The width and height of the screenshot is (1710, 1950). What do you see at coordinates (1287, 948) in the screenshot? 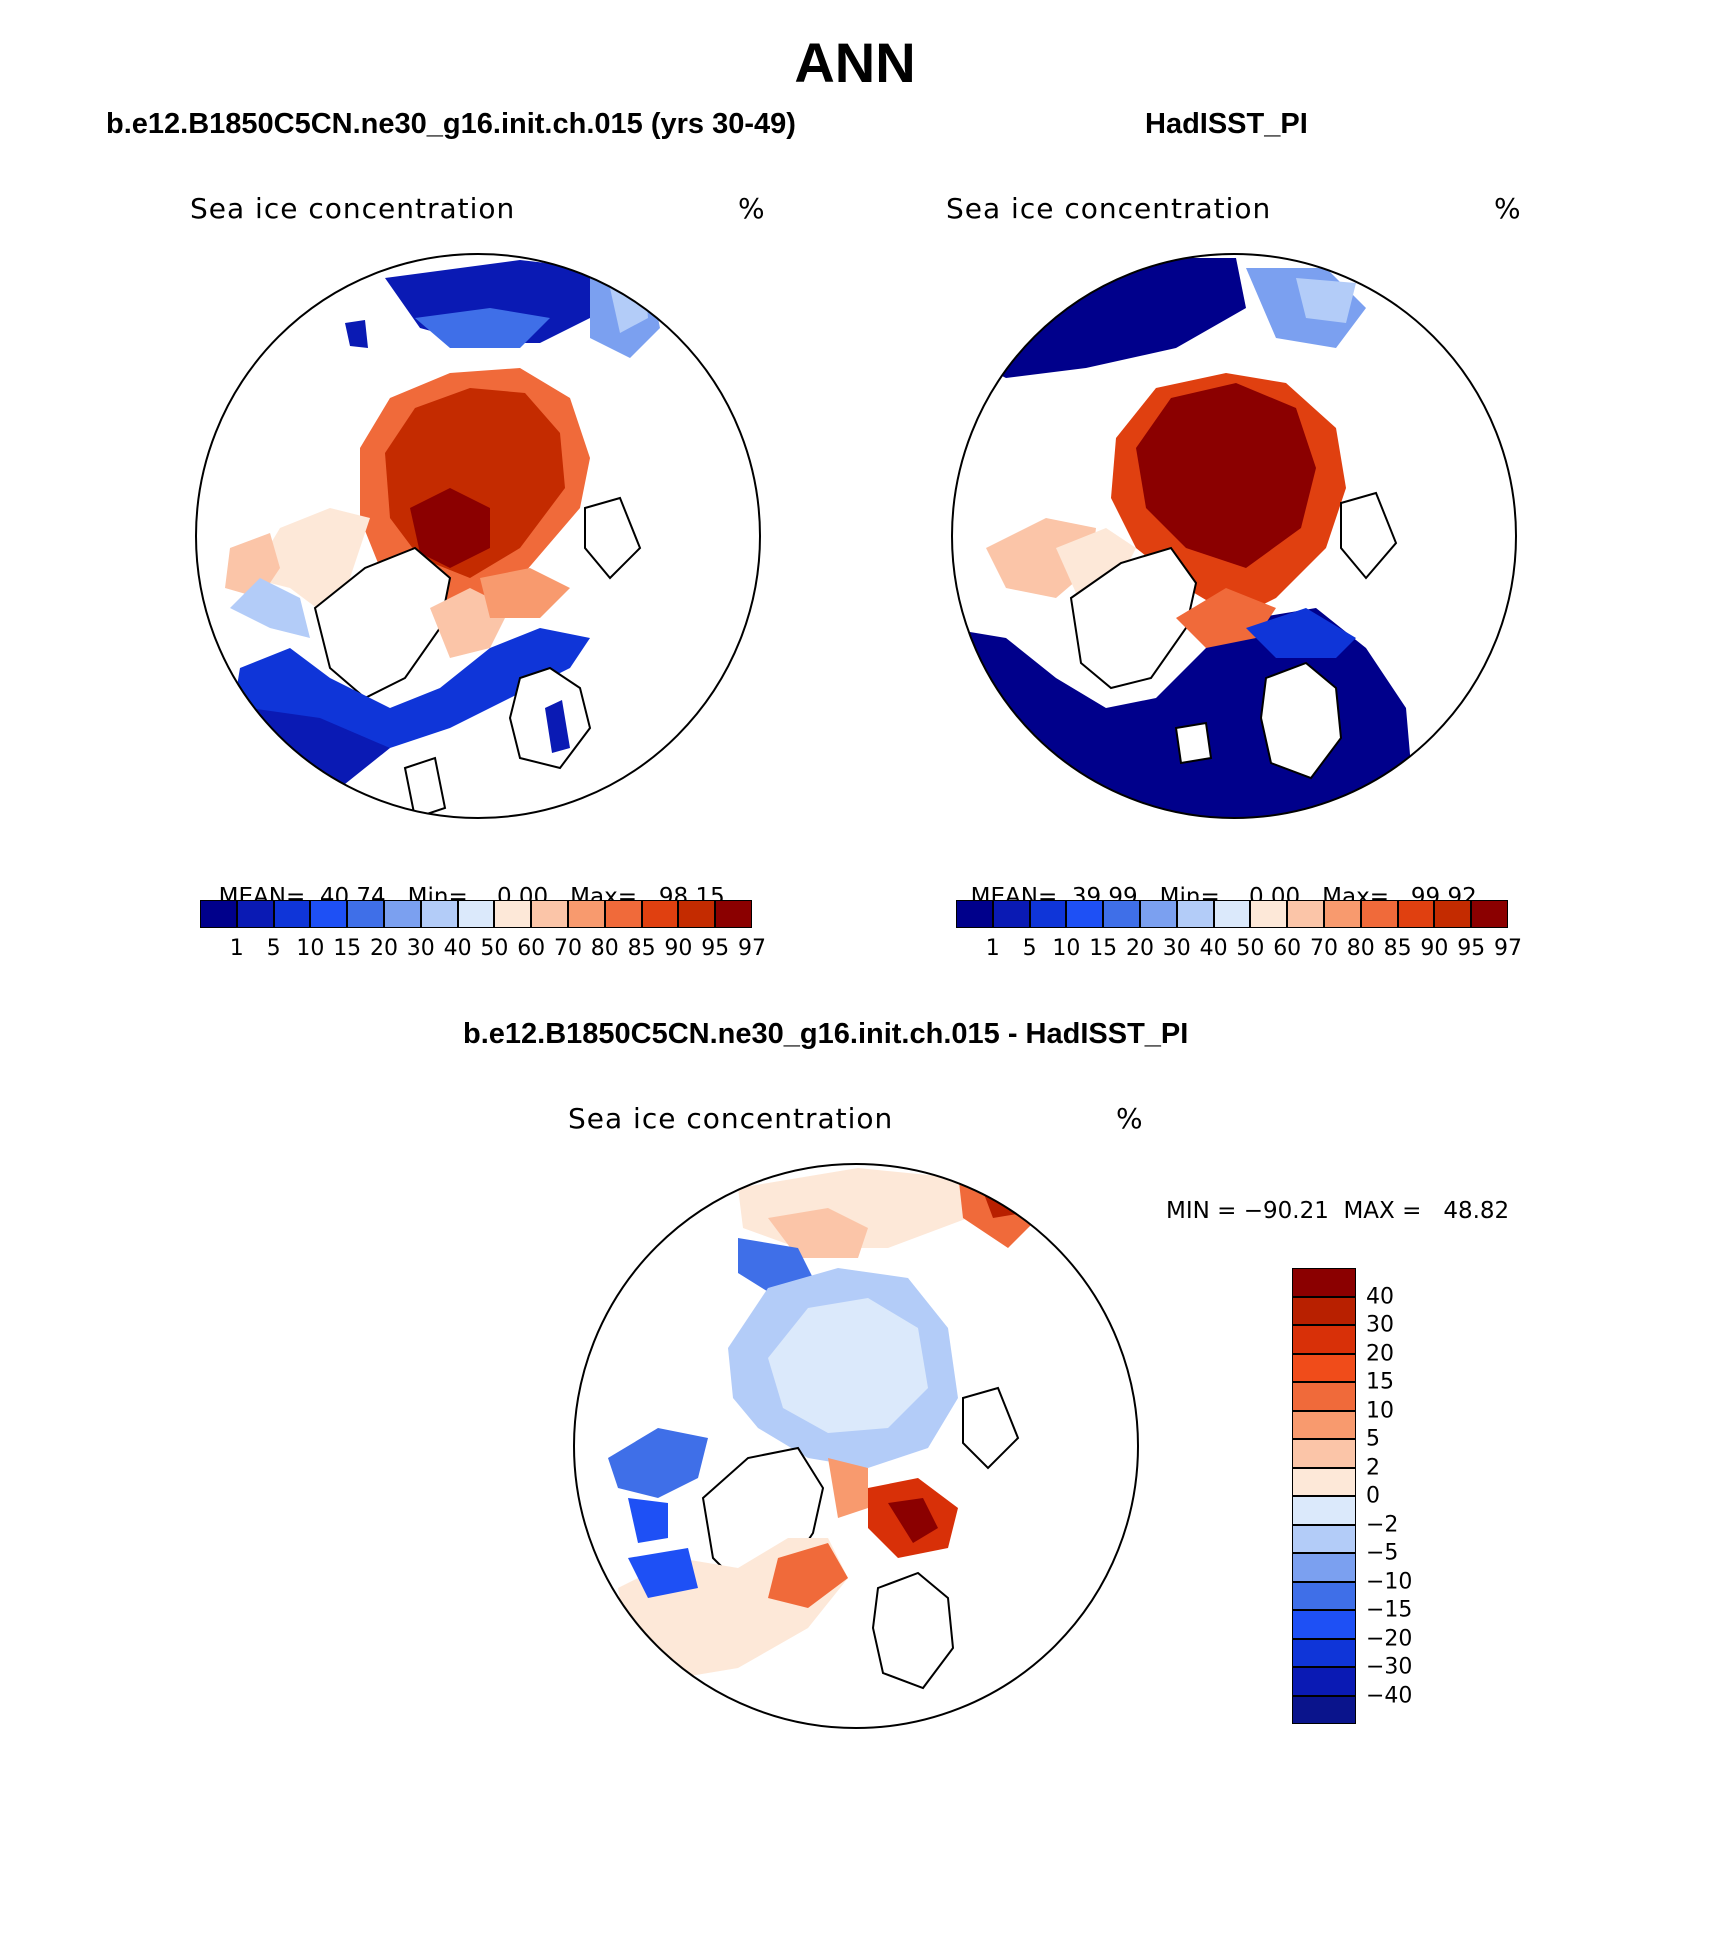
I see `panel-2-colorbar-tick: 60` at bounding box center [1287, 948].